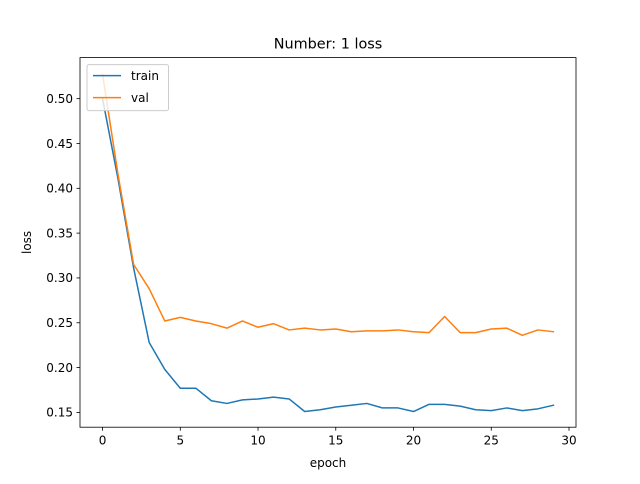  I want to click on y-axis-label: loss, so click(27, 242).